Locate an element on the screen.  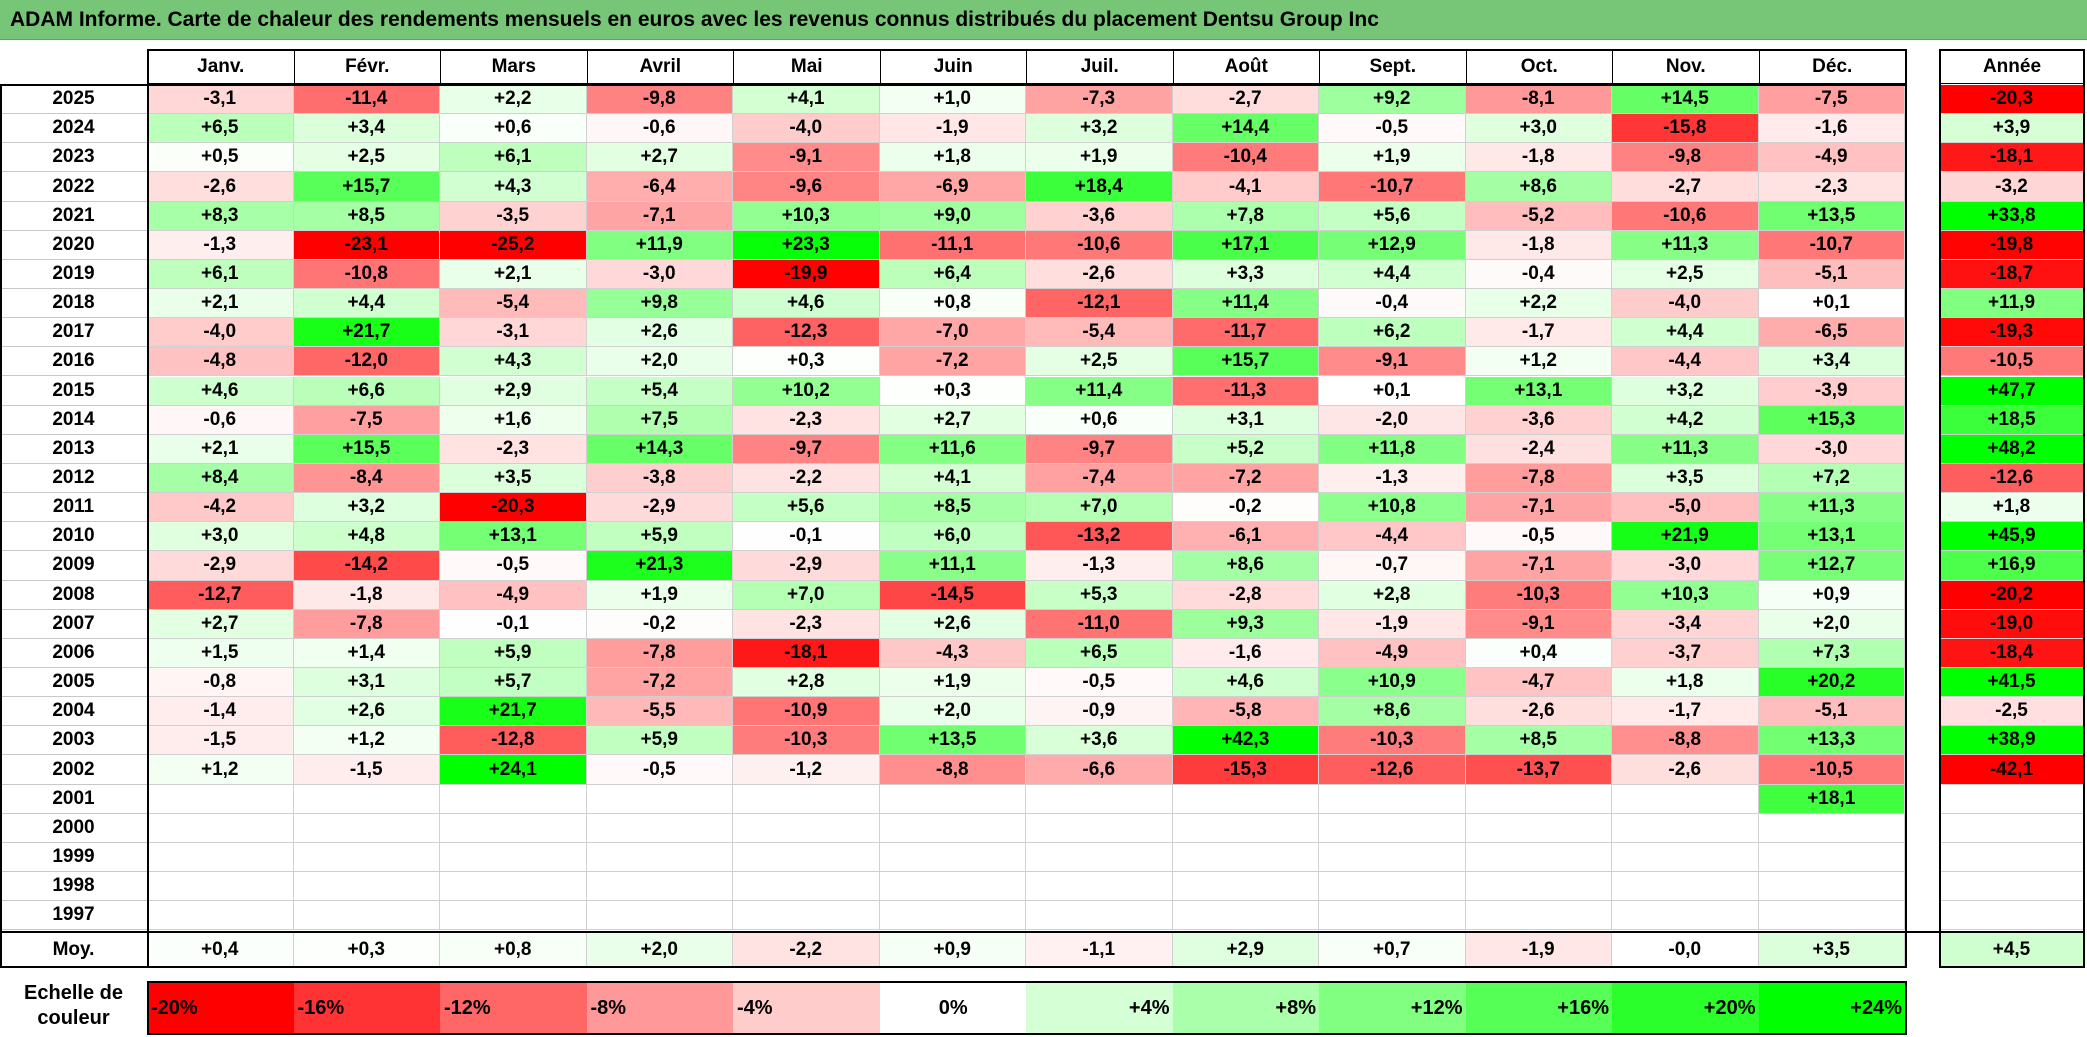
heatmap-cell: -3,5 is located at coordinates (513, 216).